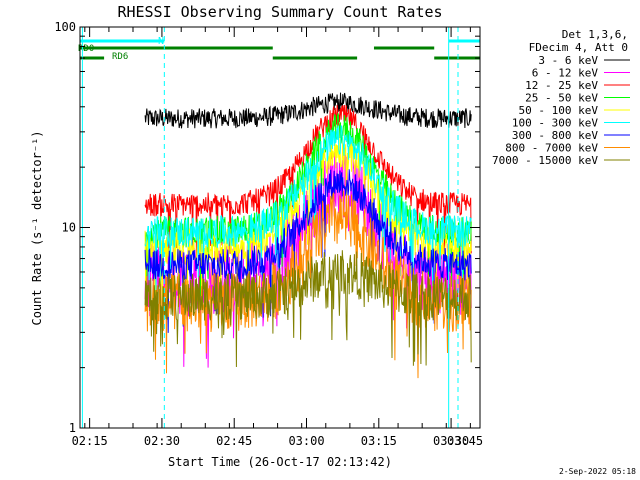 This screenshot has height=480, width=640. I want to click on legend-label-5: 100 - 300 keV, so click(555, 123).